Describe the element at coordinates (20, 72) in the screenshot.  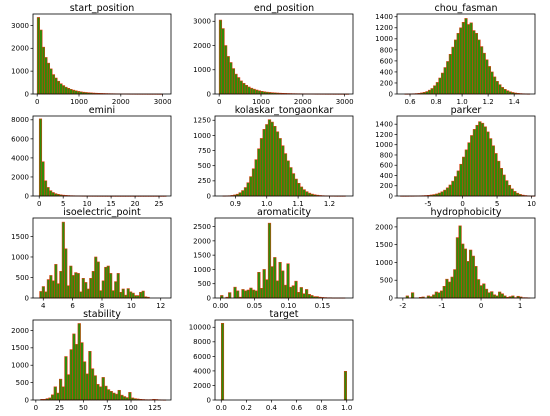
I see `y-tick-label: 1000` at that location.